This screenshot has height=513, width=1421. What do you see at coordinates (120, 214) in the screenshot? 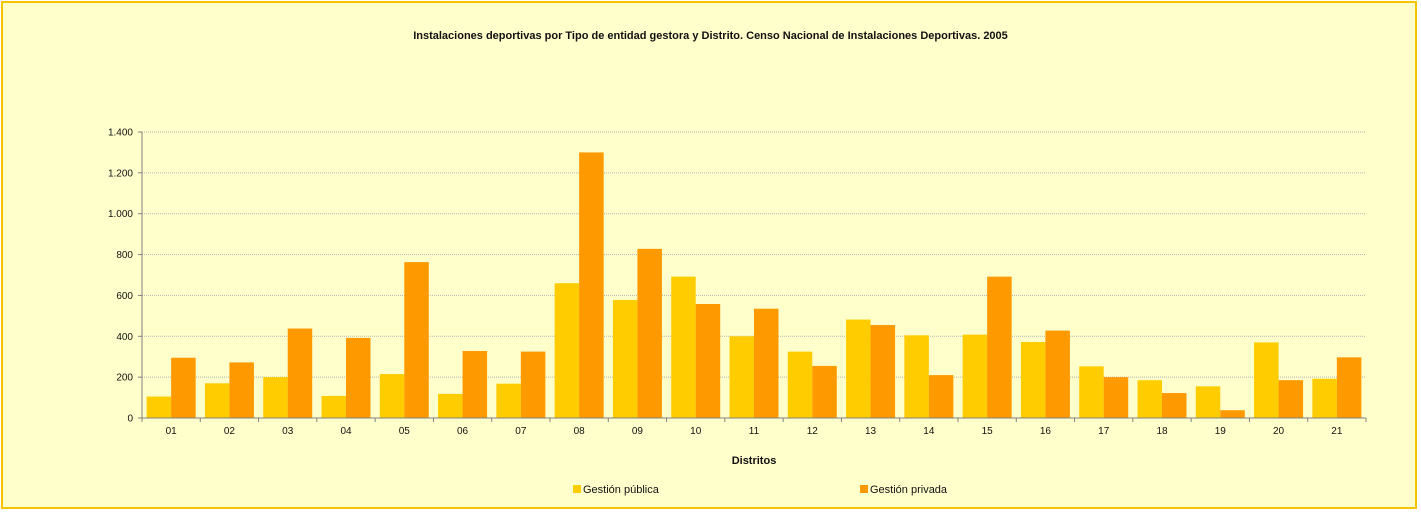
I see `y-tick-label: 1.000` at bounding box center [120, 214].